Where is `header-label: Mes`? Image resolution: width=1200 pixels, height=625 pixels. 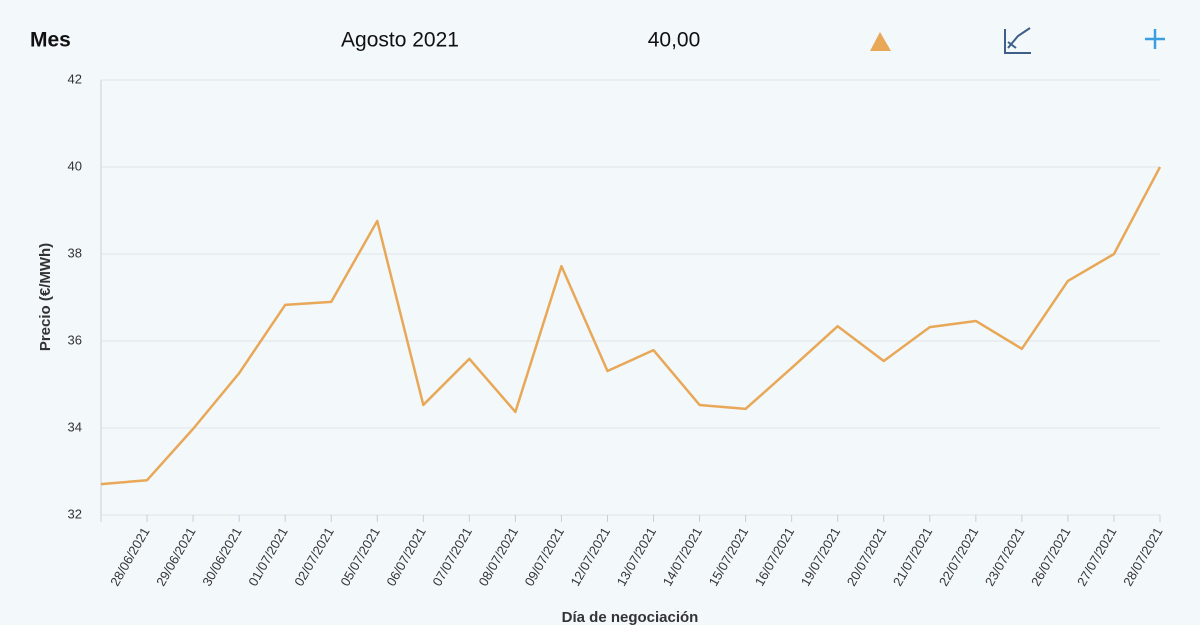 header-label: Mes is located at coordinates (50, 40).